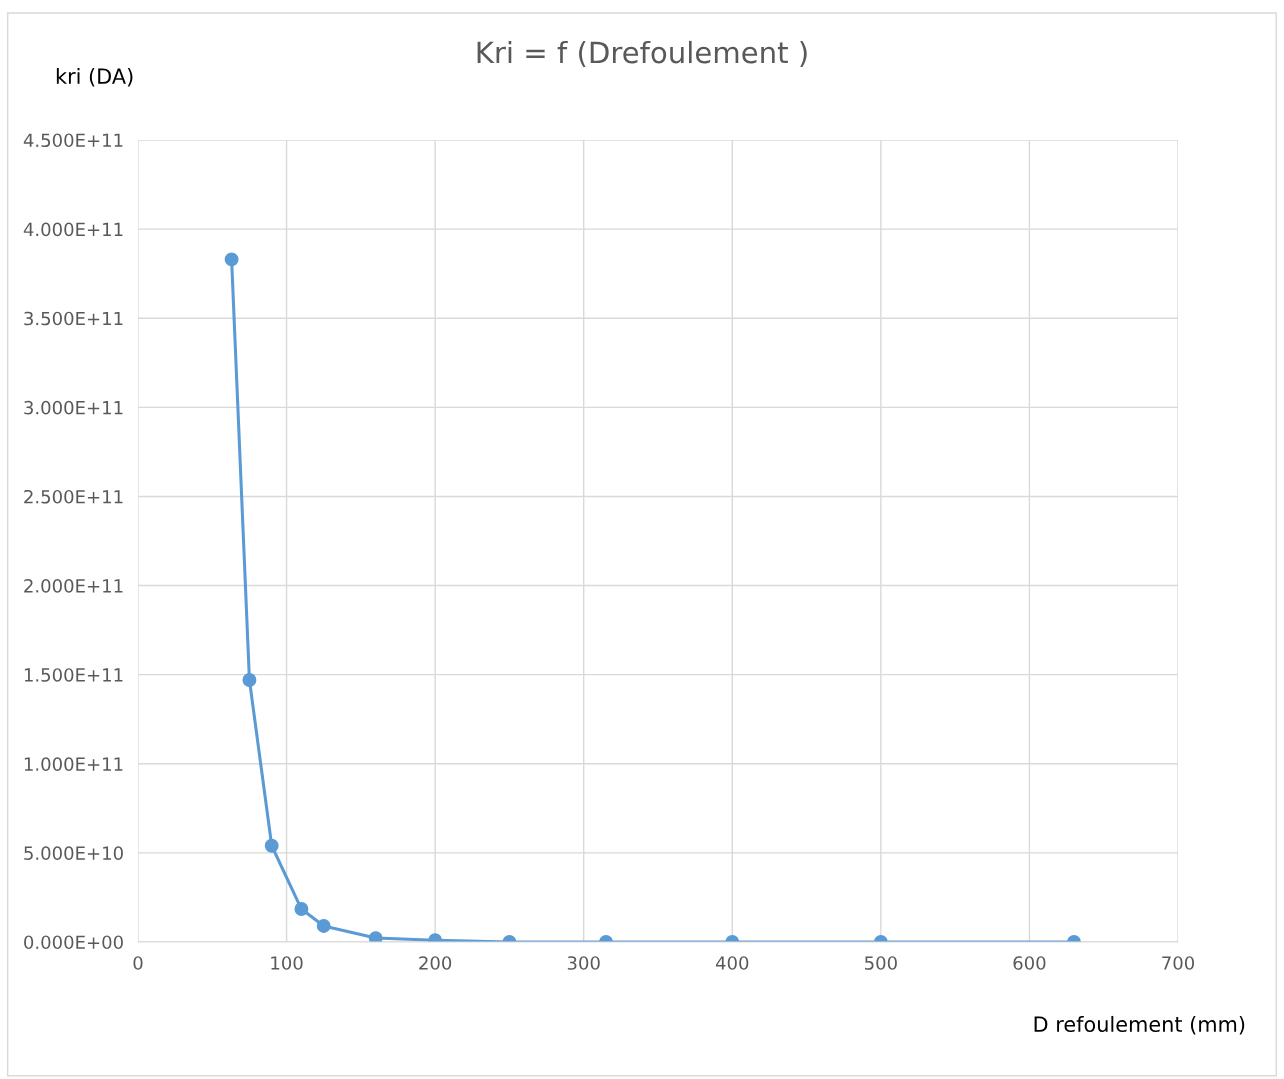 The image size is (1284, 1079). Describe the element at coordinates (73, 496) in the screenshot. I see `y-tick-label: 2.500E+11` at that location.